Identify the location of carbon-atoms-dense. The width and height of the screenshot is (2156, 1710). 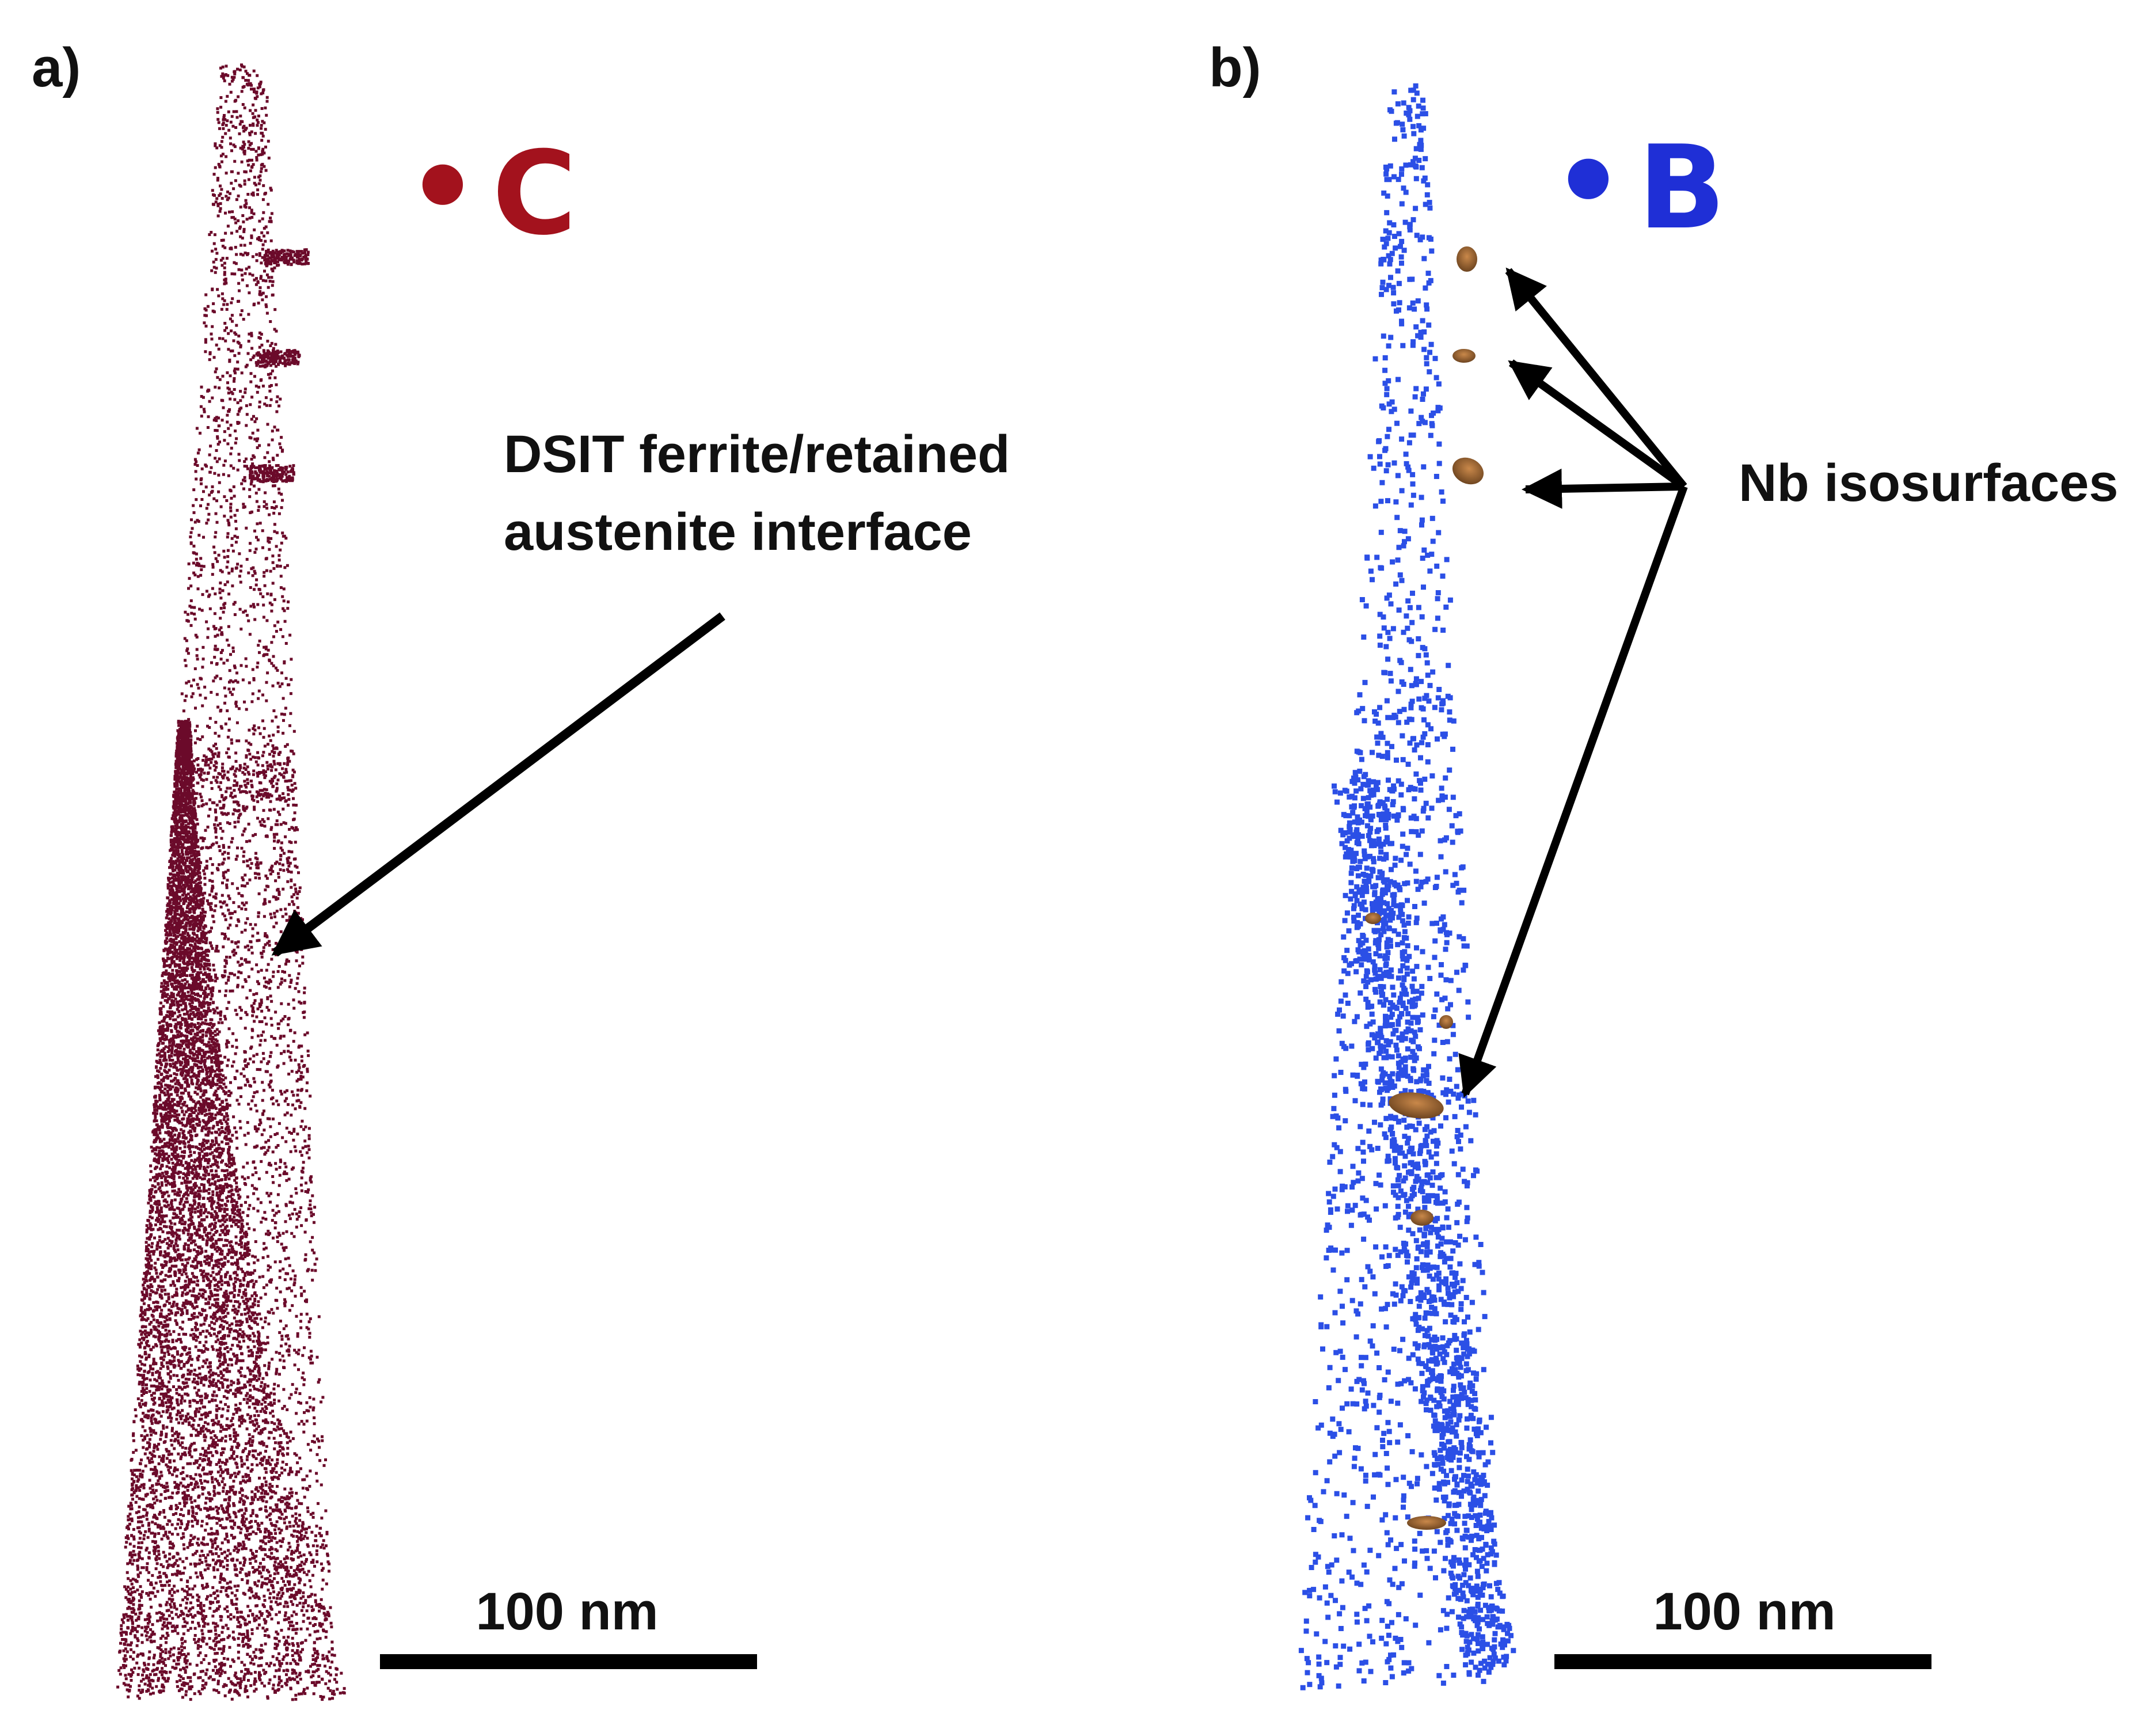
(231, 975).